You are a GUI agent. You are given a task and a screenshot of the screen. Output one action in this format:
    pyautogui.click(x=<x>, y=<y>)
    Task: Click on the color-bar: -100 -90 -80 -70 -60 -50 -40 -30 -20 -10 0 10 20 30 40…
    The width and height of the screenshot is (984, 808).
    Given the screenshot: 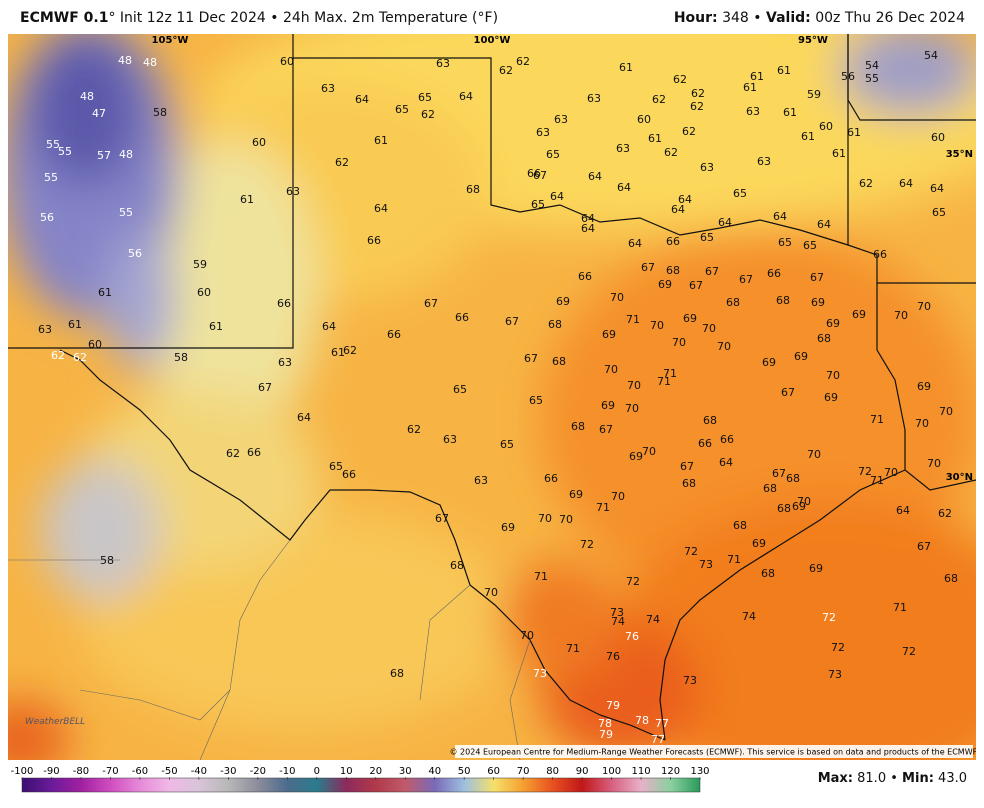 What is the action you would take?
    pyautogui.click(x=360, y=779)
    